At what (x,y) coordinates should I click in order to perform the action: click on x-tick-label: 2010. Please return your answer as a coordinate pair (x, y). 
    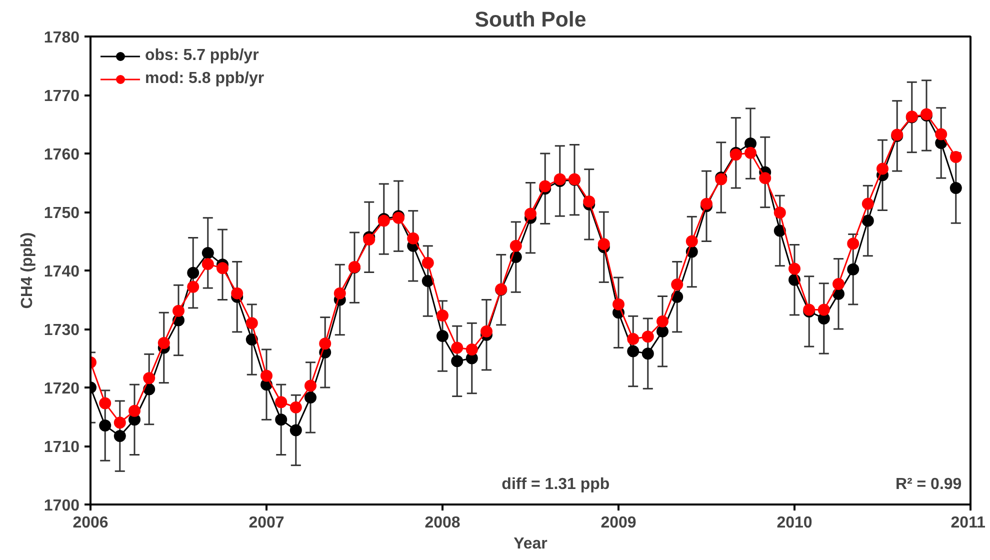
    Looking at the image, I should click on (794, 523).